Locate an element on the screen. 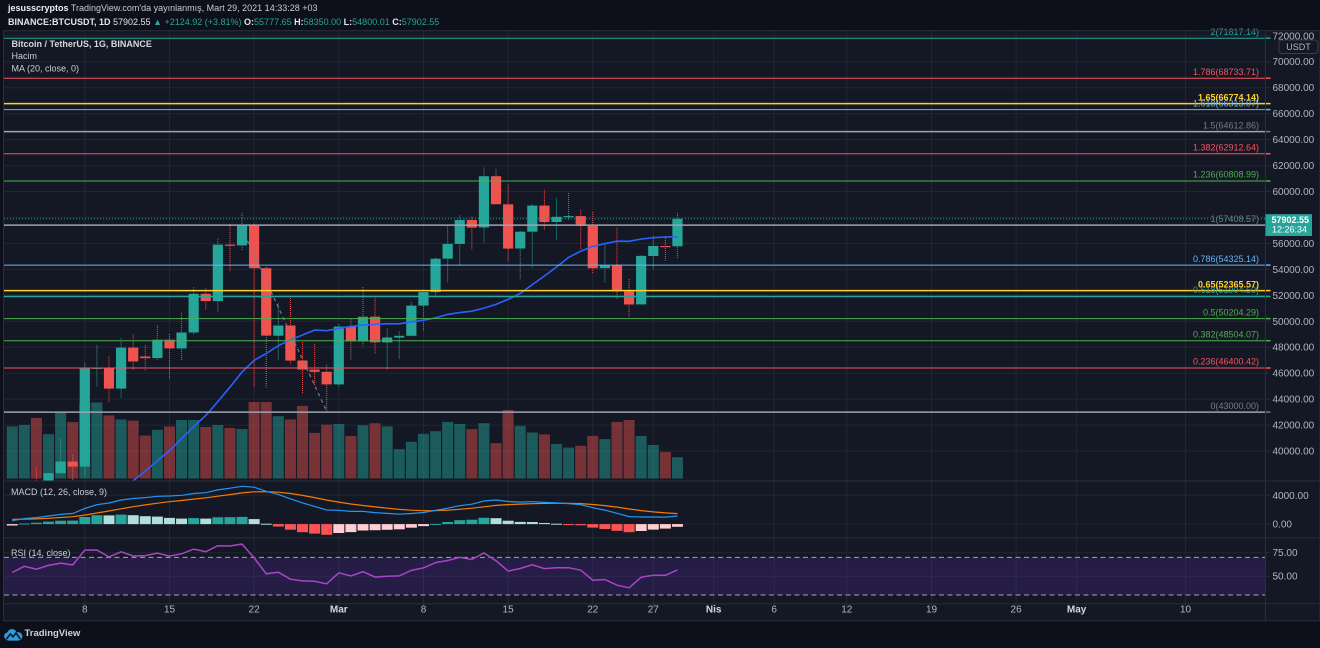 The image size is (1320, 648). svg-text: 2(71817.14) is located at coordinates (1234, 32).